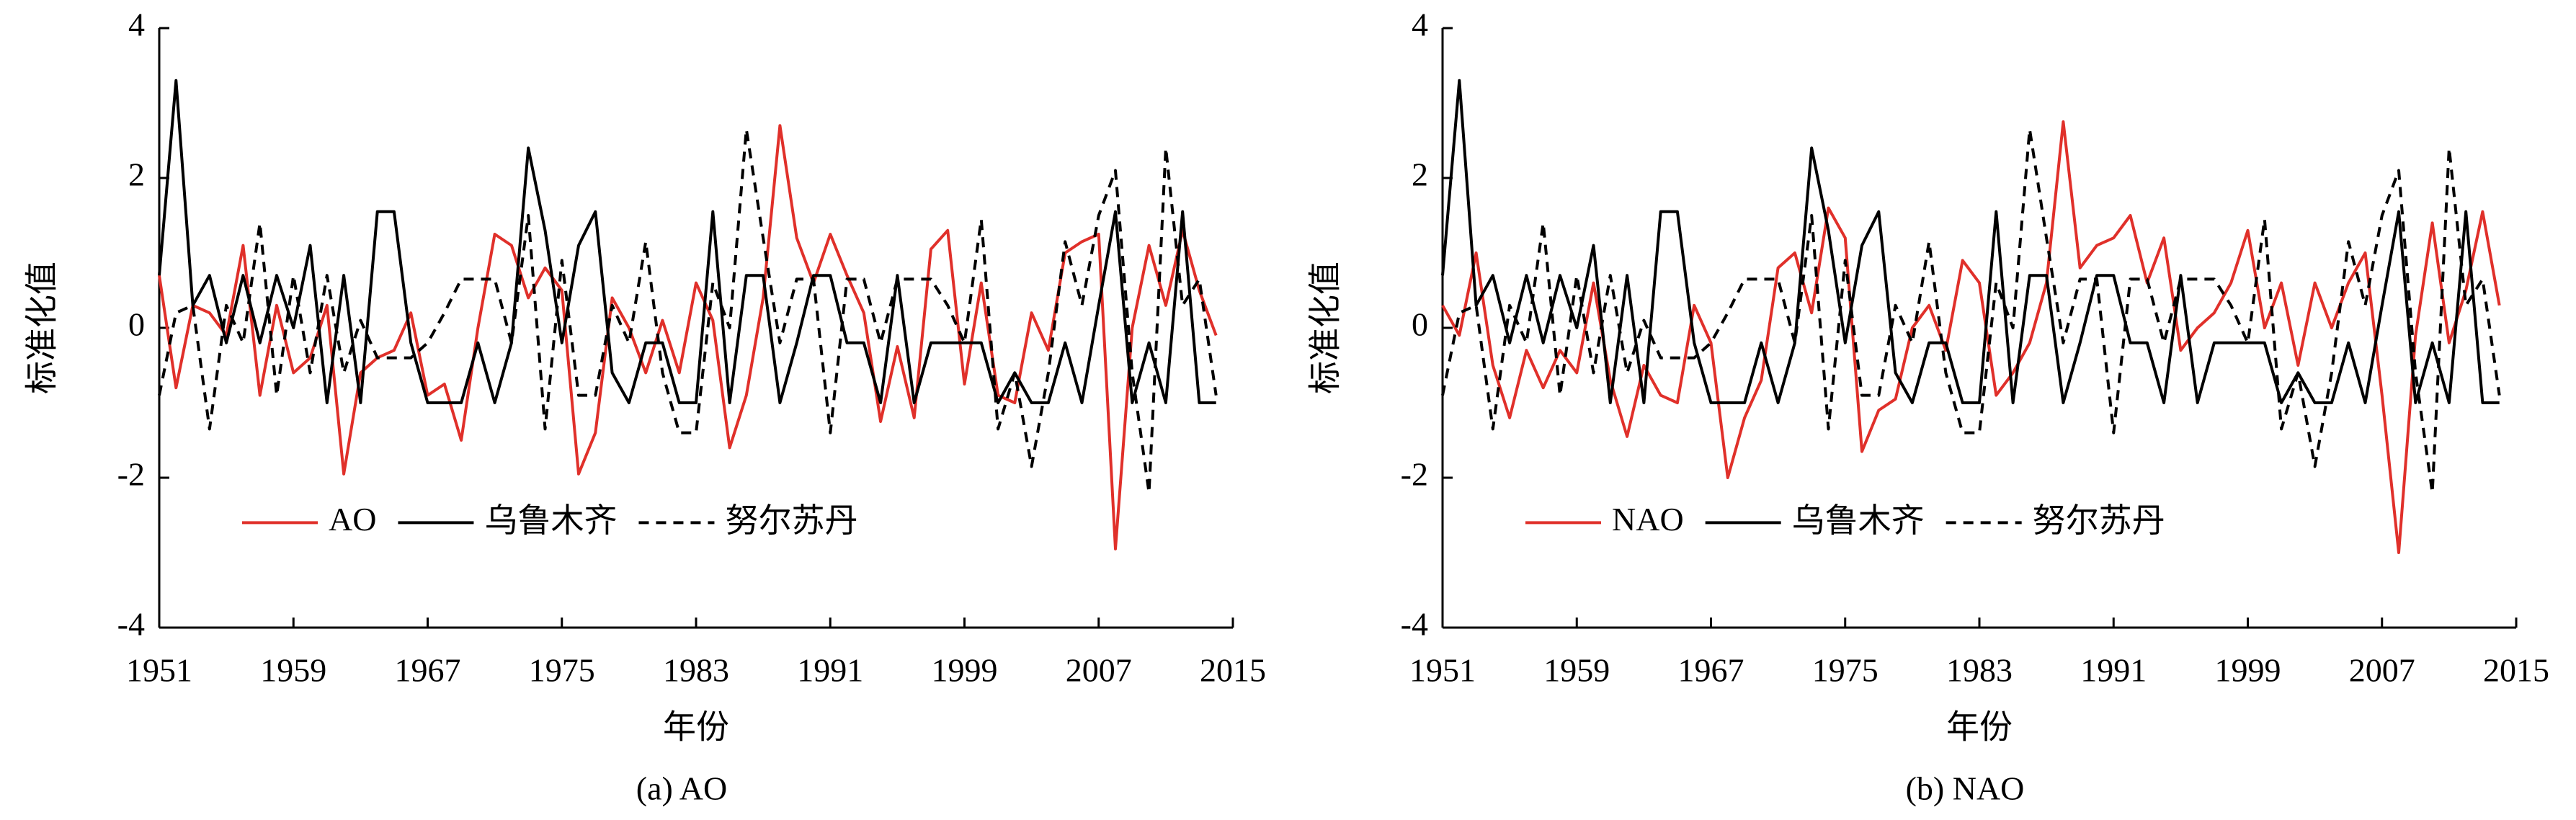 This screenshot has height=820, width=2576. Describe the element at coordinates (1648, 519) in the screenshot. I see `legend-label: NAO` at that location.